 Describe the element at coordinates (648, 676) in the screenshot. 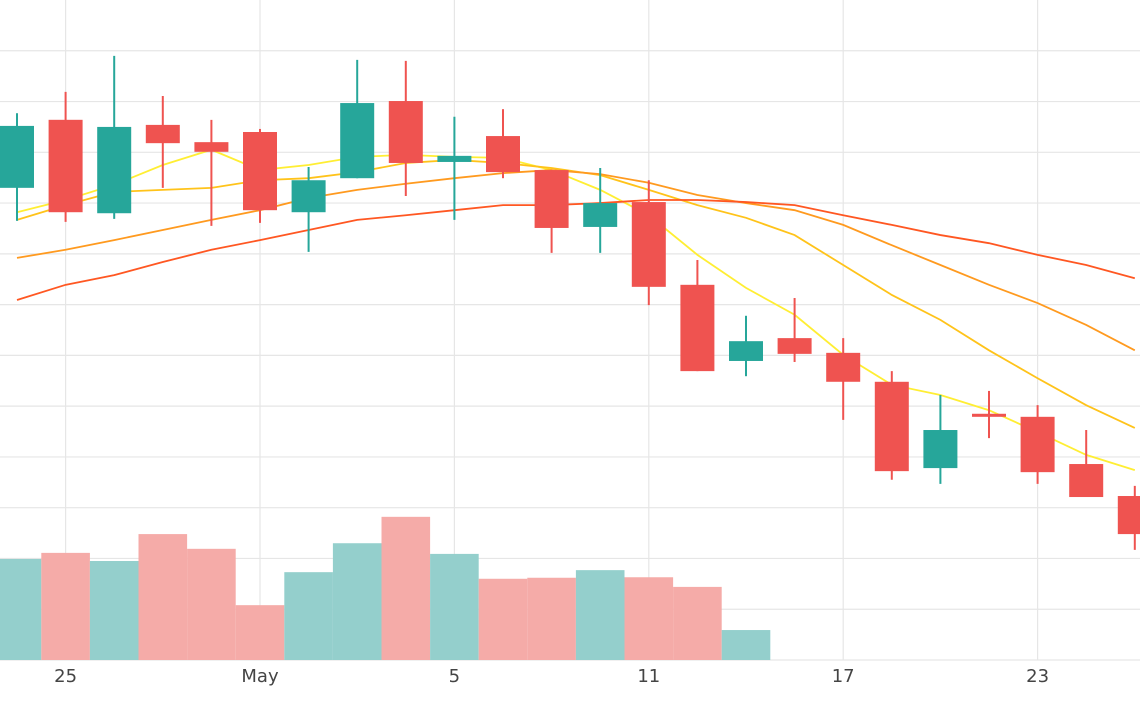

I see `x-tick-label: 11` at that location.